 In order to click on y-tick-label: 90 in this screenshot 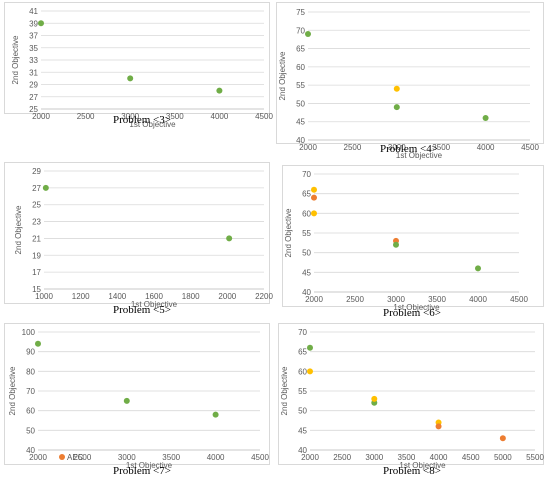, I will do `click(30, 352)`.